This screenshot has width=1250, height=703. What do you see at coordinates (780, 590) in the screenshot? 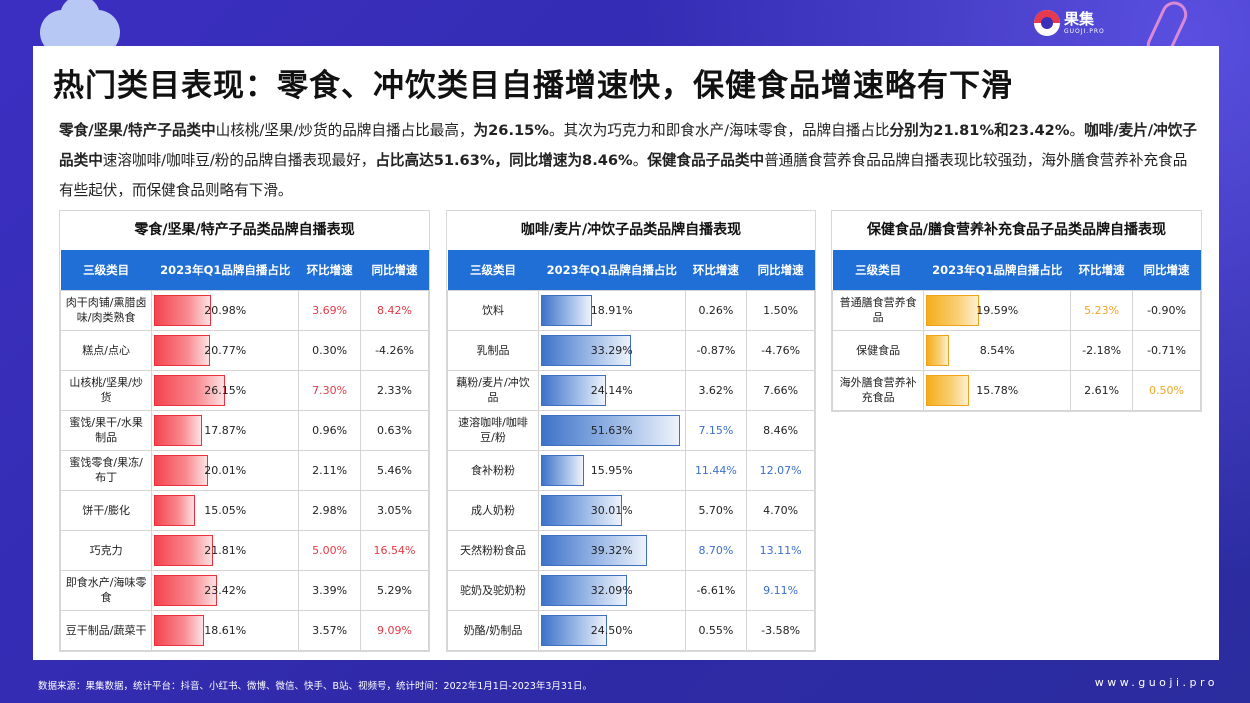
I see `yoy-cell: 9.11%` at bounding box center [780, 590].